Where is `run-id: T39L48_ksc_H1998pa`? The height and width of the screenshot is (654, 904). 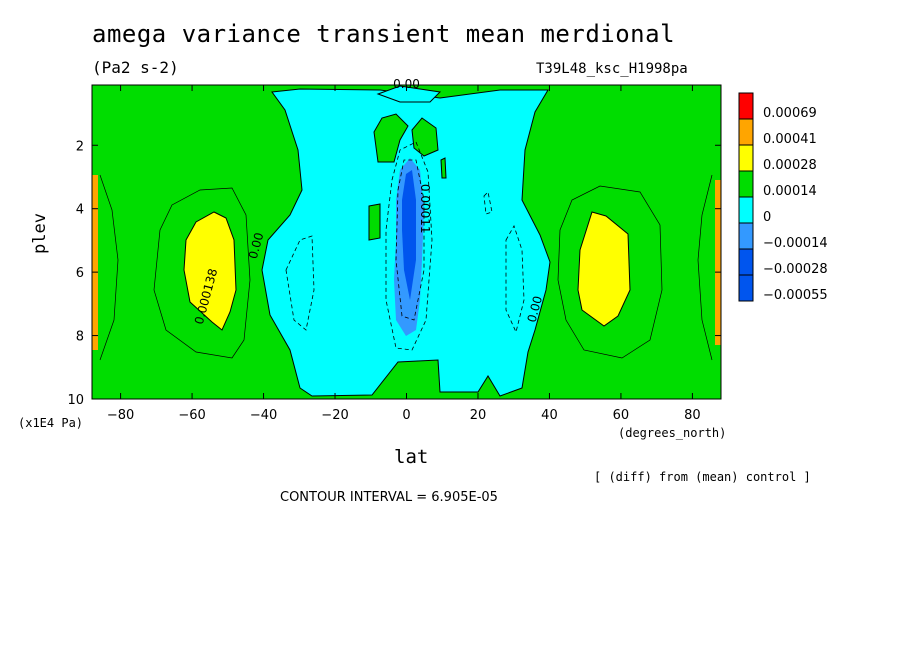
run-id: T39L48_ksc_H1998pa is located at coordinates (612, 69).